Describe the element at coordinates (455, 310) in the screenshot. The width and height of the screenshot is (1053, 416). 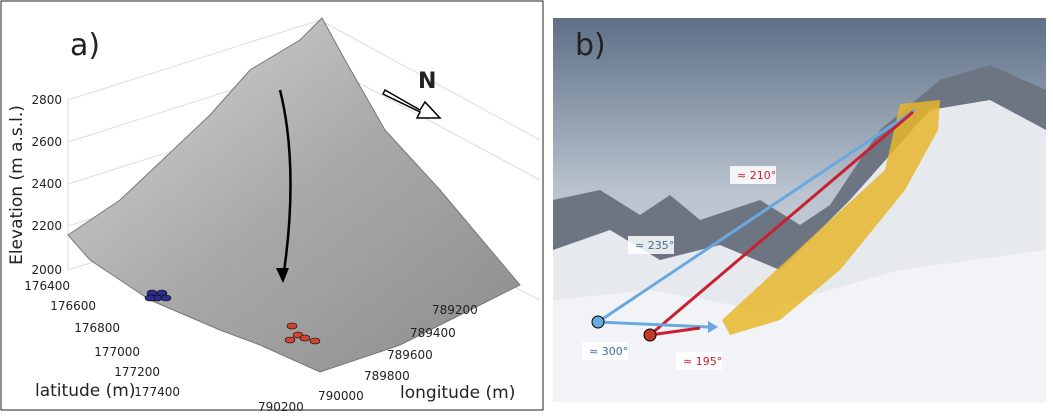
I see `x-tick-label: 789200` at that location.